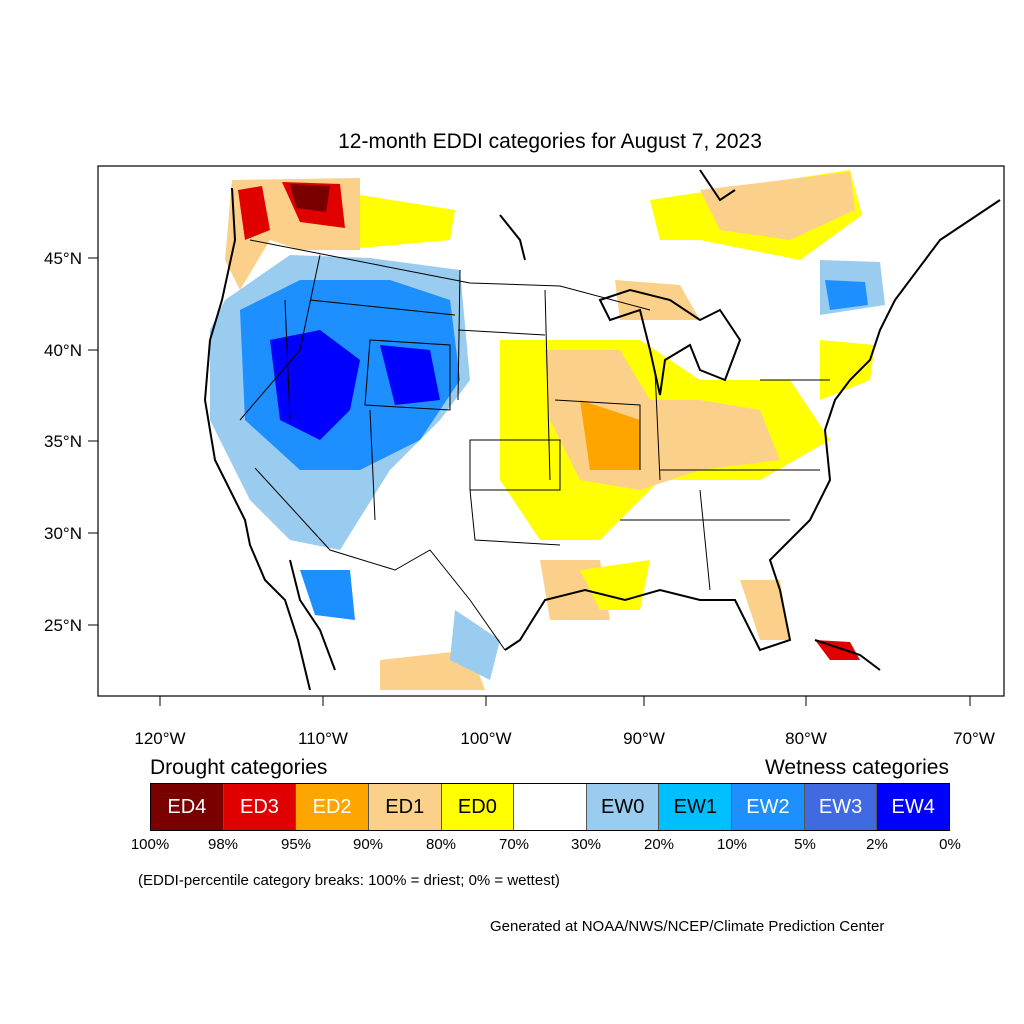  I want to click on lon-label-80: 80°W, so click(806, 738).